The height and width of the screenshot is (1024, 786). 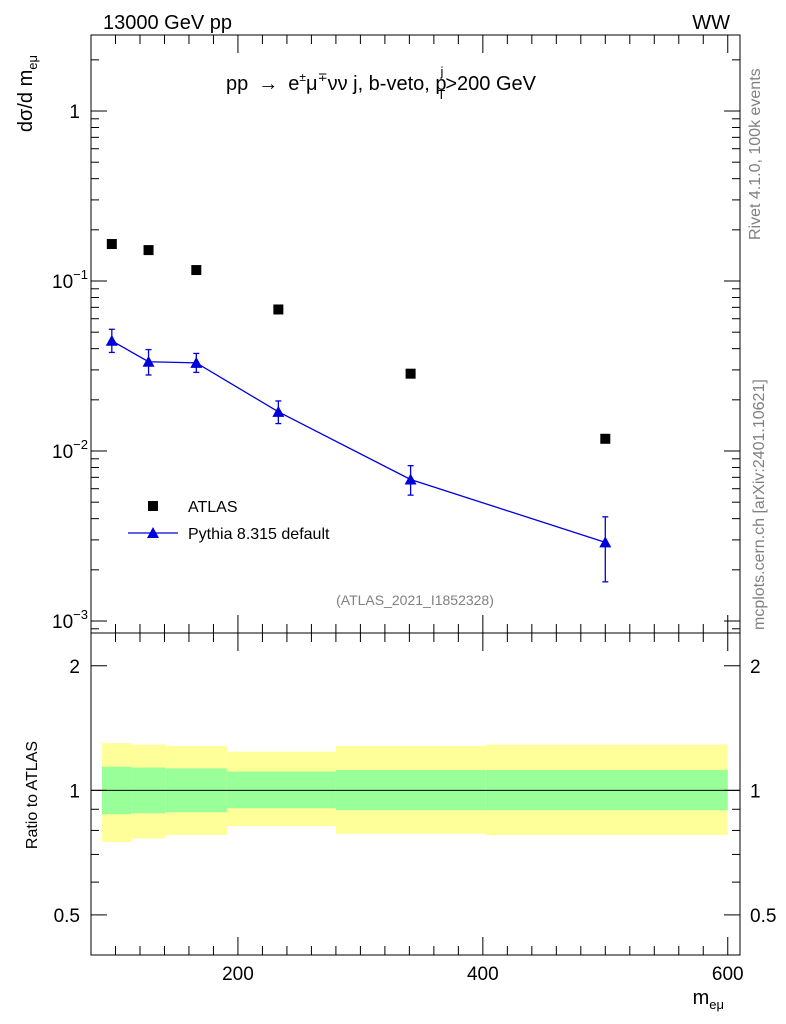 I want to click on ratio-uncertainty-bands, so click(x=415, y=793).